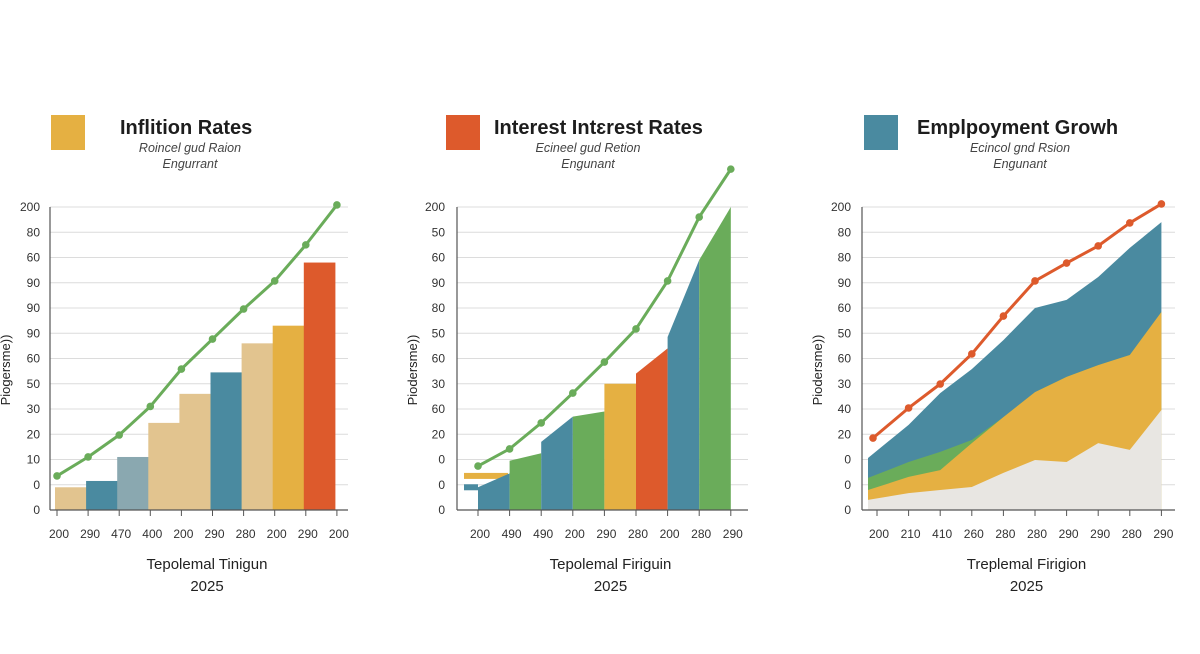  I want to click on x-tick-label: 400, so click(152, 534).